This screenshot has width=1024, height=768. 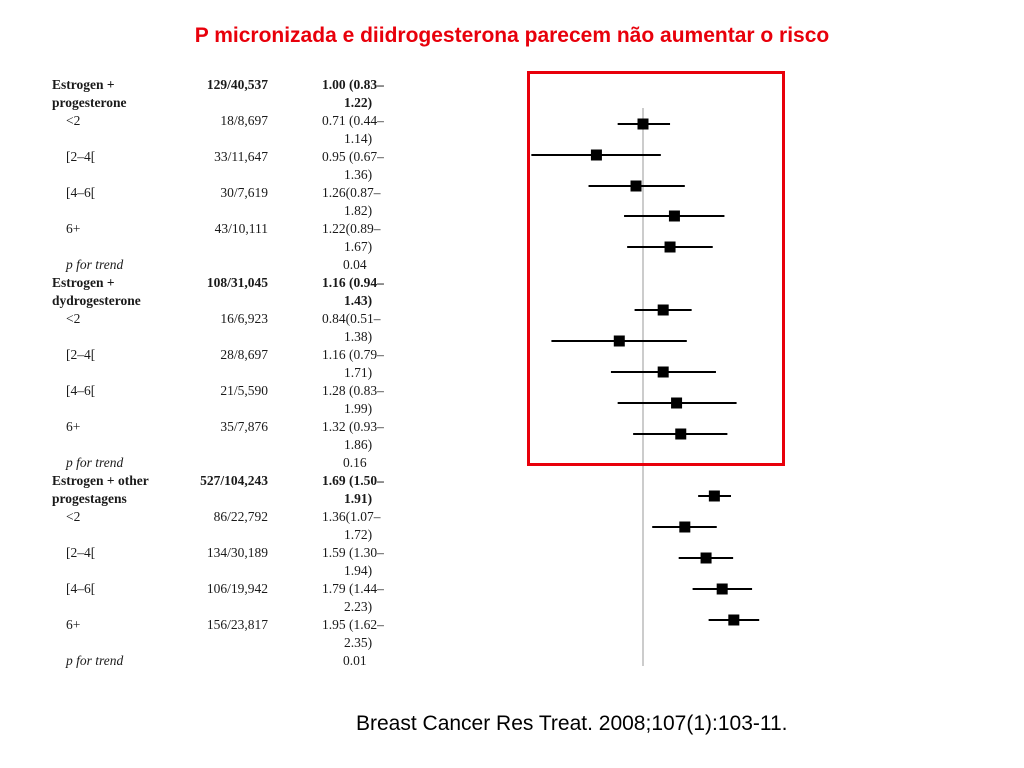 What do you see at coordinates (358, 336) in the screenshot?
I see `row-ci-line2: 1.38)` at bounding box center [358, 336].